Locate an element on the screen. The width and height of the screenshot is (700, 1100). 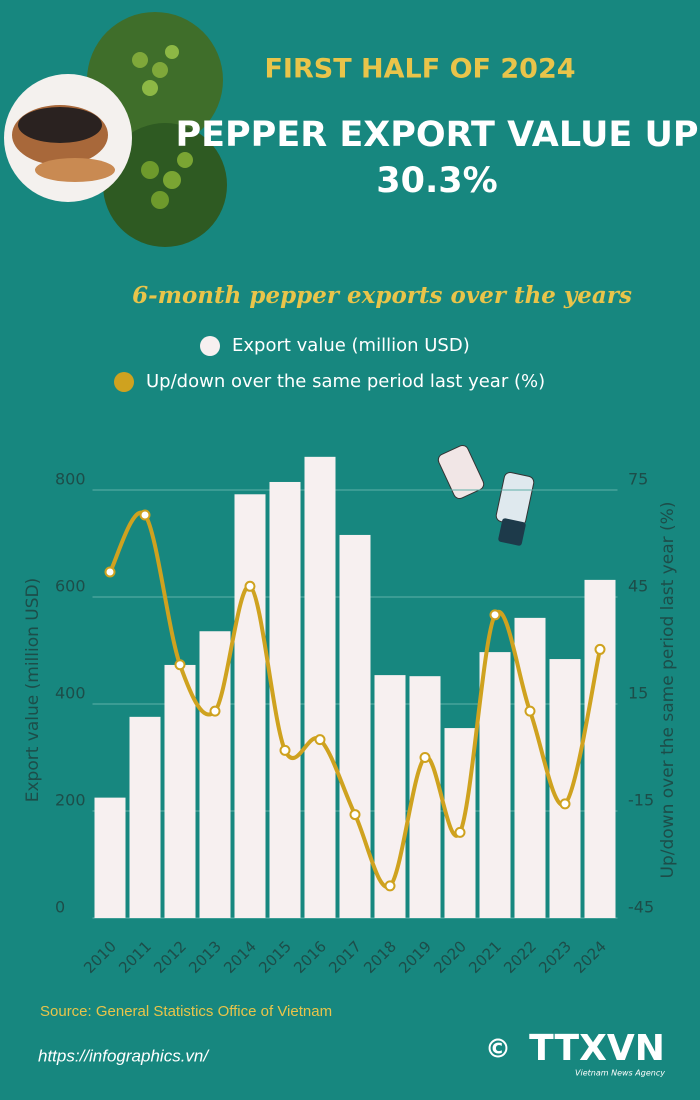
y-axis-title: Export value (million USD) is located at coordinates (33, 690).